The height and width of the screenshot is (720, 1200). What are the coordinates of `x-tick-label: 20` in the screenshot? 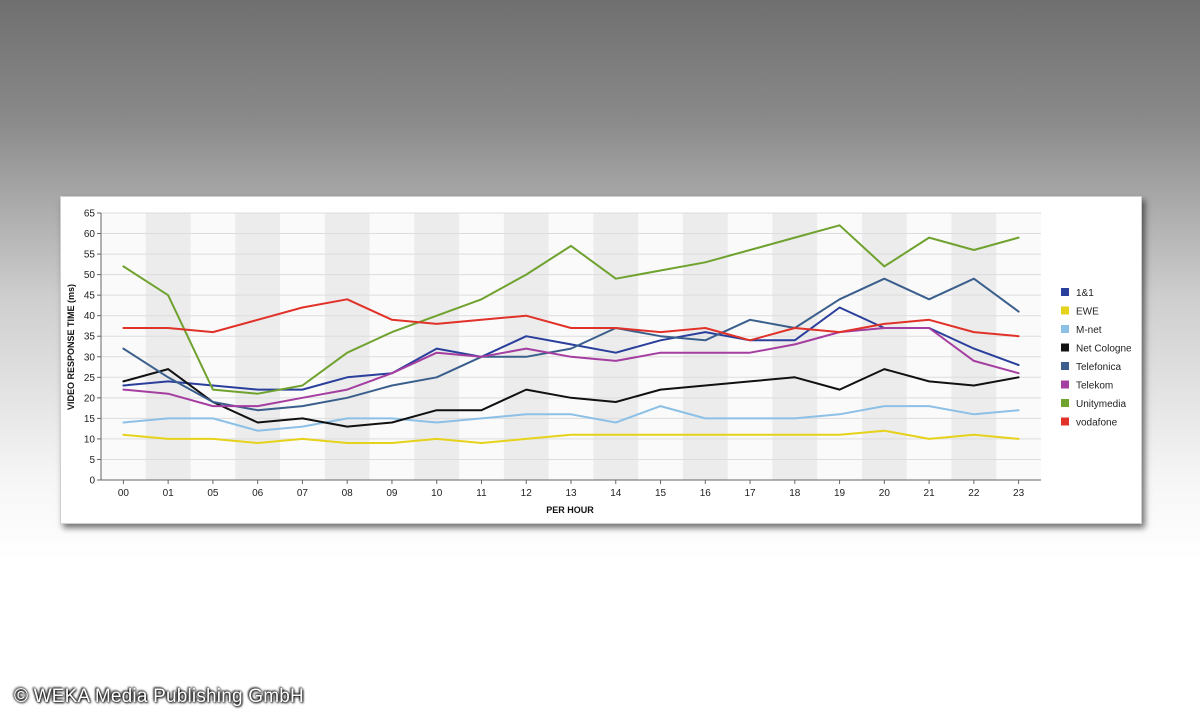 It's located at (885, 493).